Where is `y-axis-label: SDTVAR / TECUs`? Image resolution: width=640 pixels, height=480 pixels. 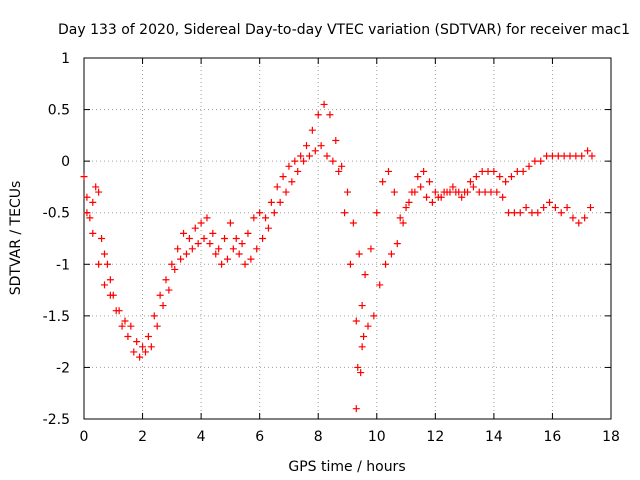
y-axis-label: SDTVAR / TECUs is located at coordinates (16, 238).